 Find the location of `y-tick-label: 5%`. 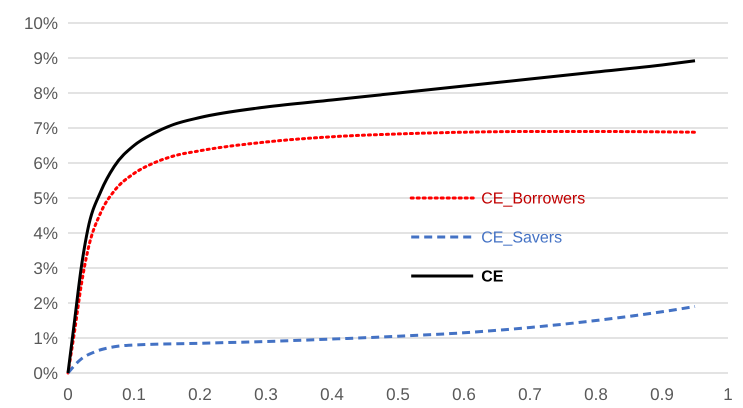

y-tick-label: 5% is located at coordinates (45, 198).